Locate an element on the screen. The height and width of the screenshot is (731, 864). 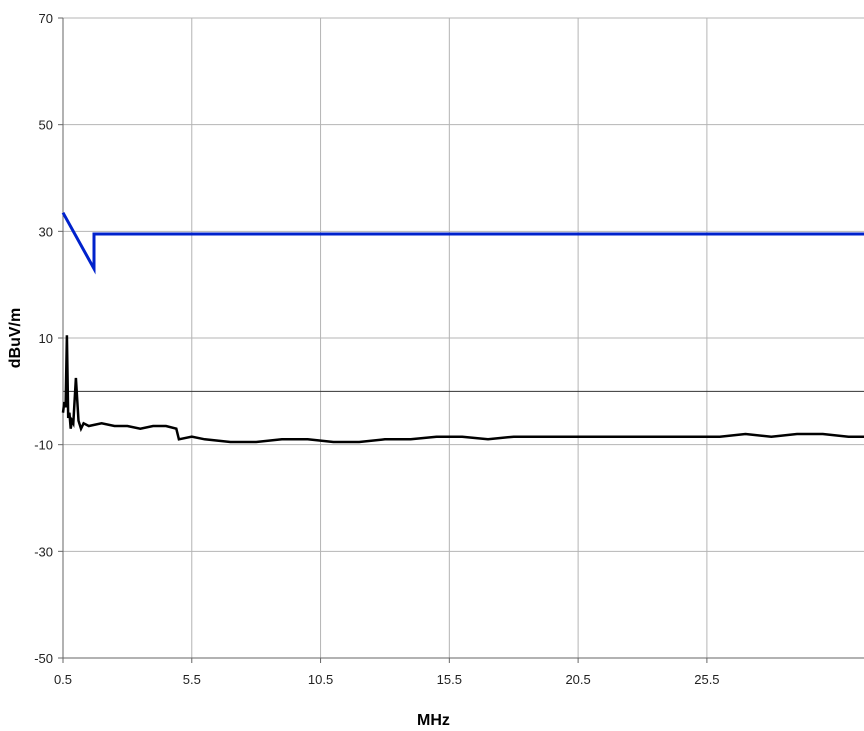
limit-line-series is located at coordinates (462, 243).